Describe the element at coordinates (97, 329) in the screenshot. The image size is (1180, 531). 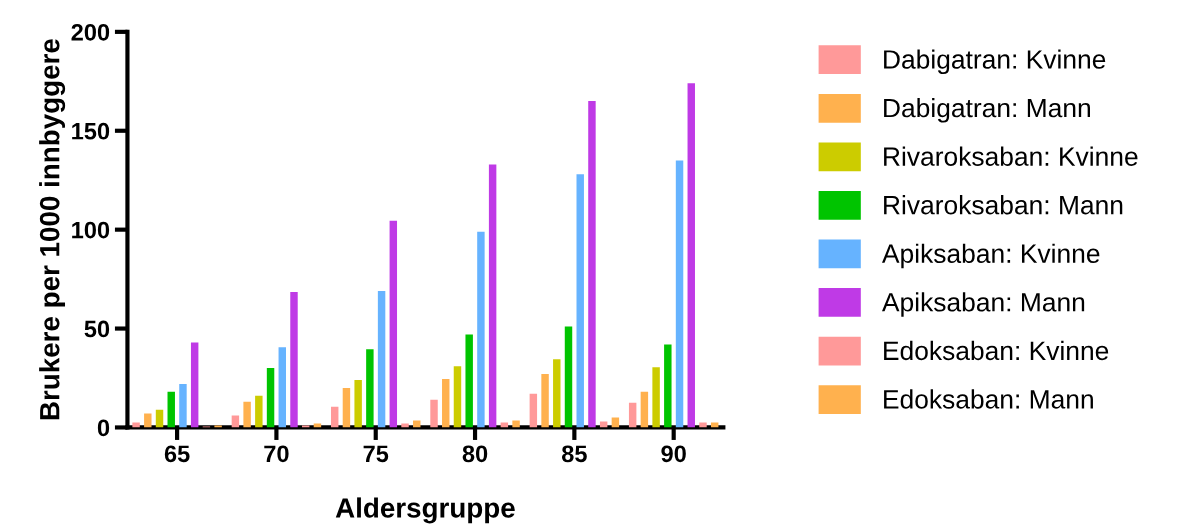
I see `y-tick-label: 50` at that location.